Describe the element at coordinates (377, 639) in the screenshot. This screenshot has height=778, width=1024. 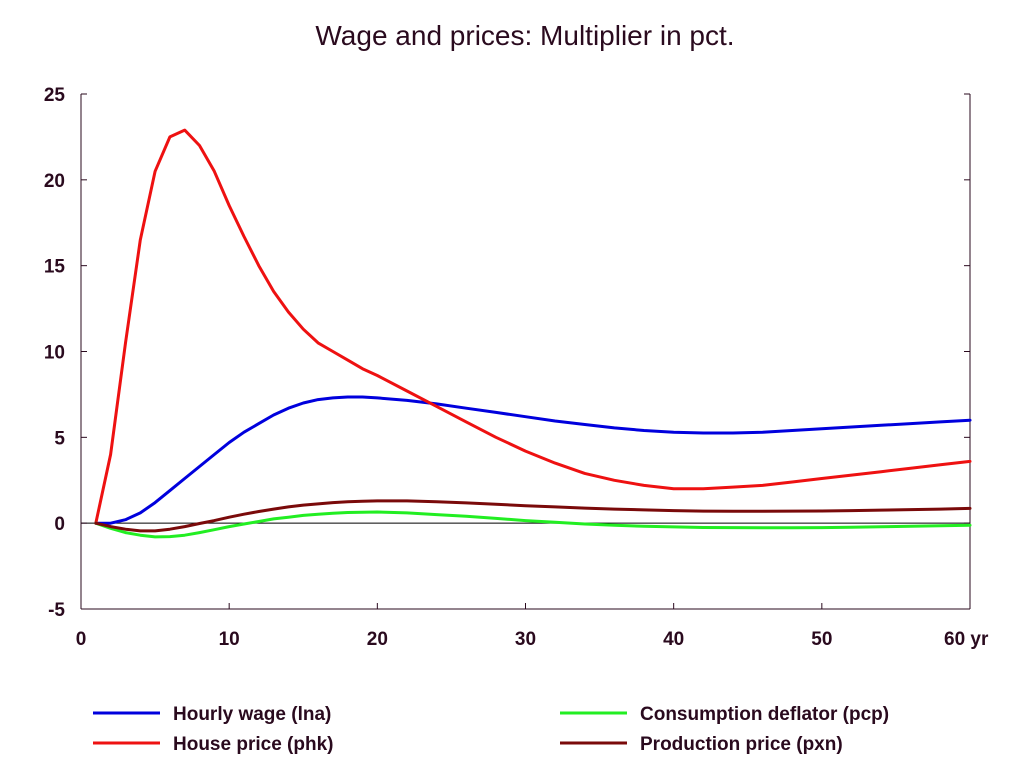
I see `x-tick-label: 20` at that location.